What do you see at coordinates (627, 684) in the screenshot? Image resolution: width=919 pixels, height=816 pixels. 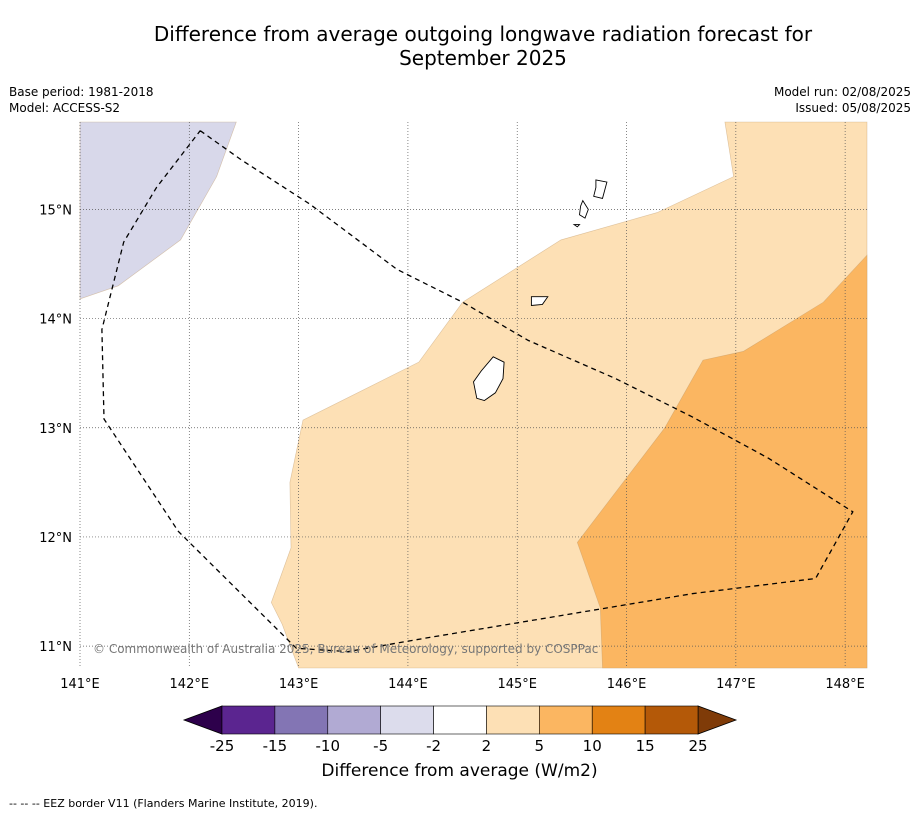 I see `lon-tick-label: 146°E` at bounding box center [627, 684].